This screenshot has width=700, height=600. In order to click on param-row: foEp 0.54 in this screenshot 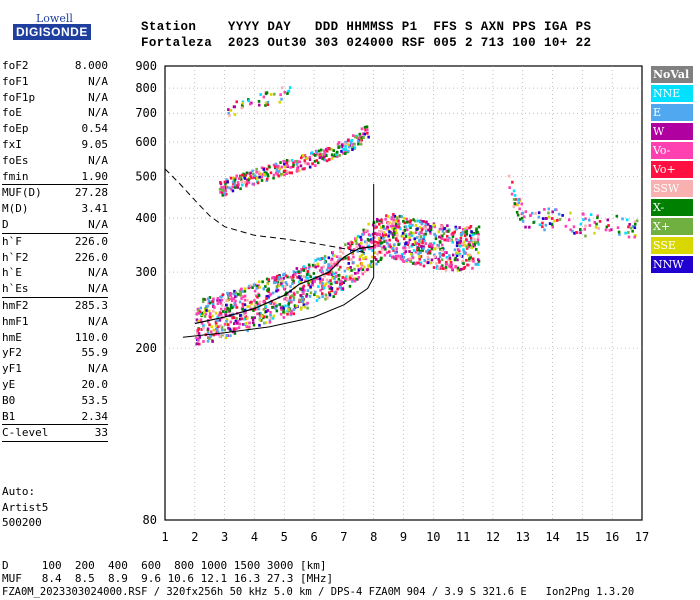, I will do `click(55, 129)`.